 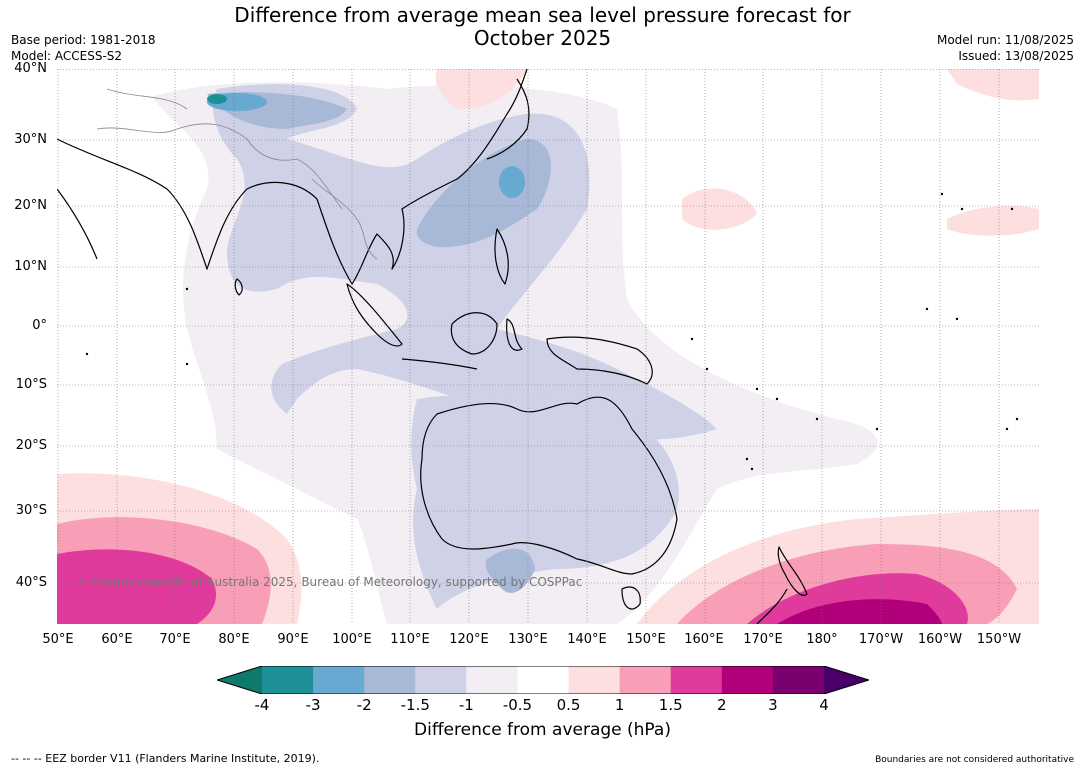 I want to click on coastline-asia-mainland, so click(x=292, y=177).